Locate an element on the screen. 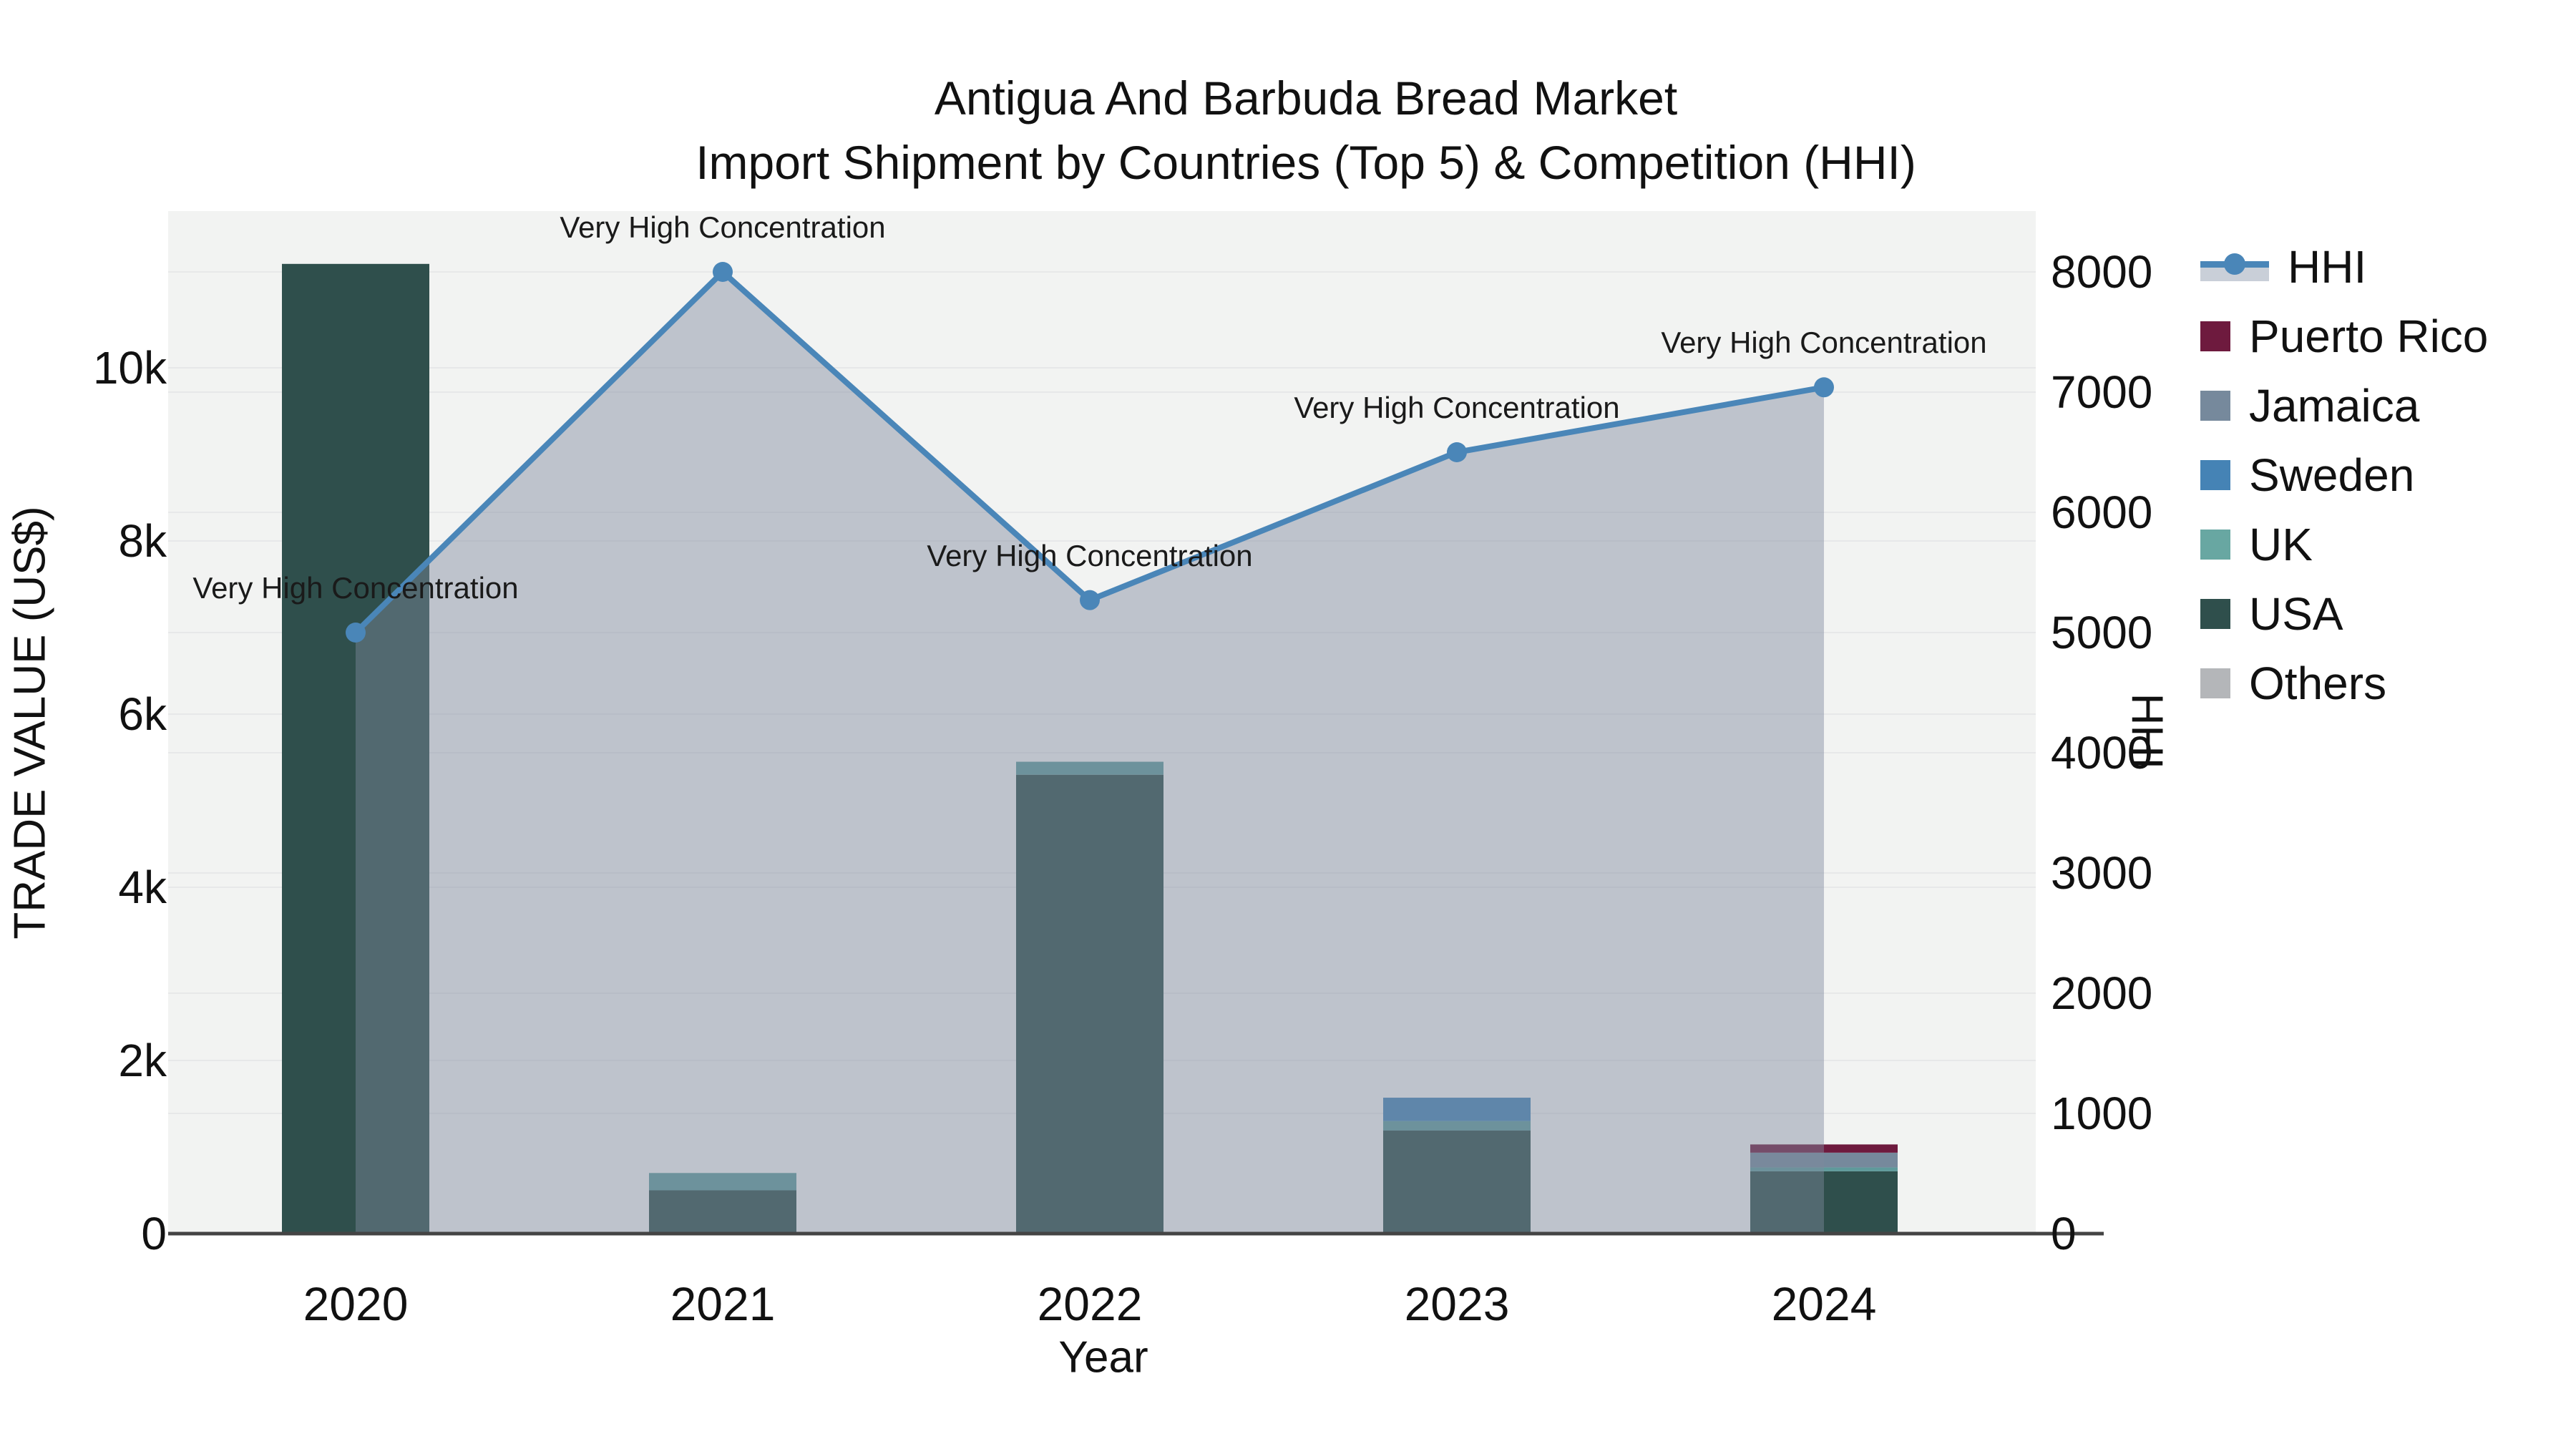 The image size is (2576, 1449). legend-label-puerto-rico: Puerto Rico is located at coordinates (2369, 336).